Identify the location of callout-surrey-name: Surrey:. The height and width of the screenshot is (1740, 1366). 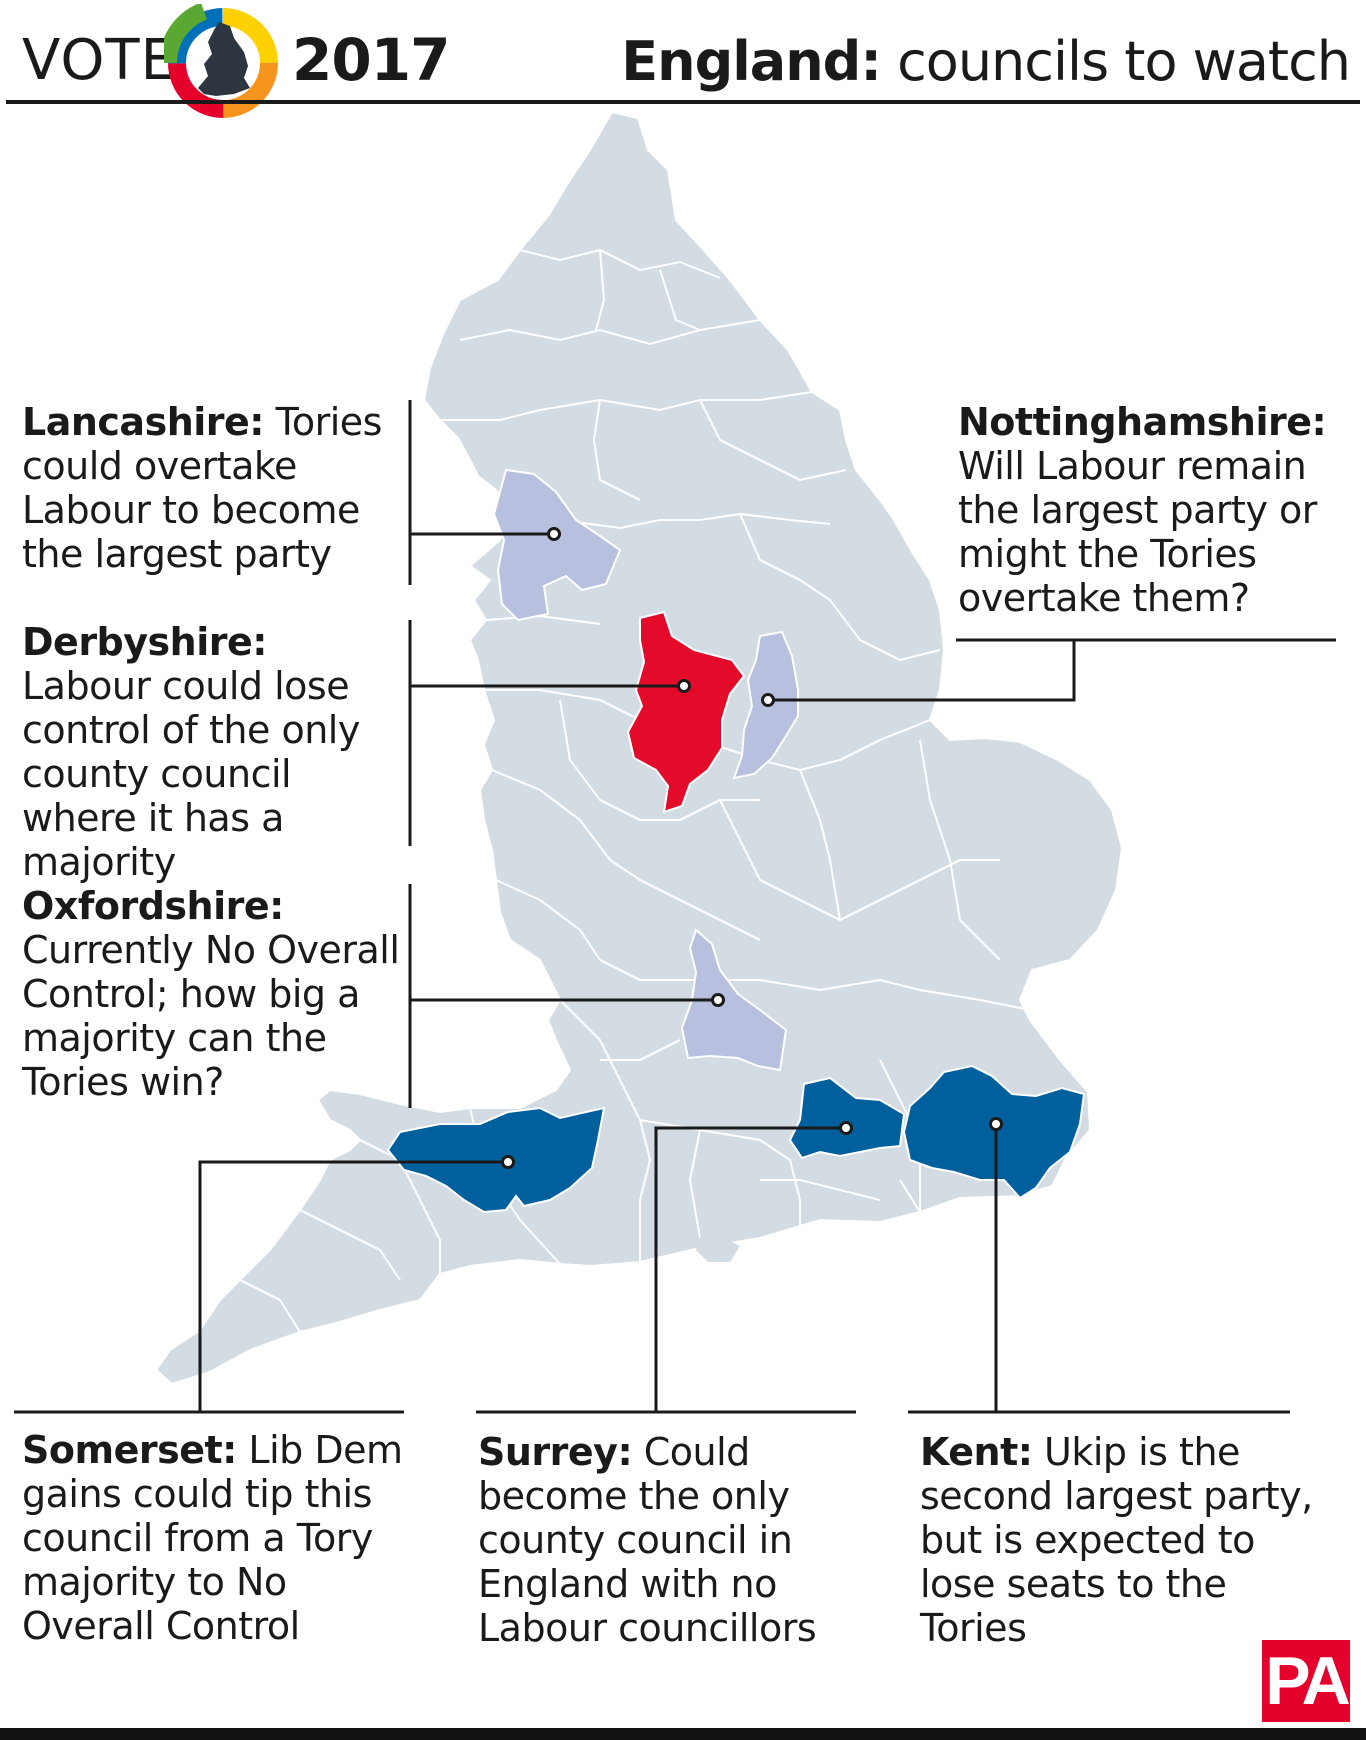
(555, 1452).